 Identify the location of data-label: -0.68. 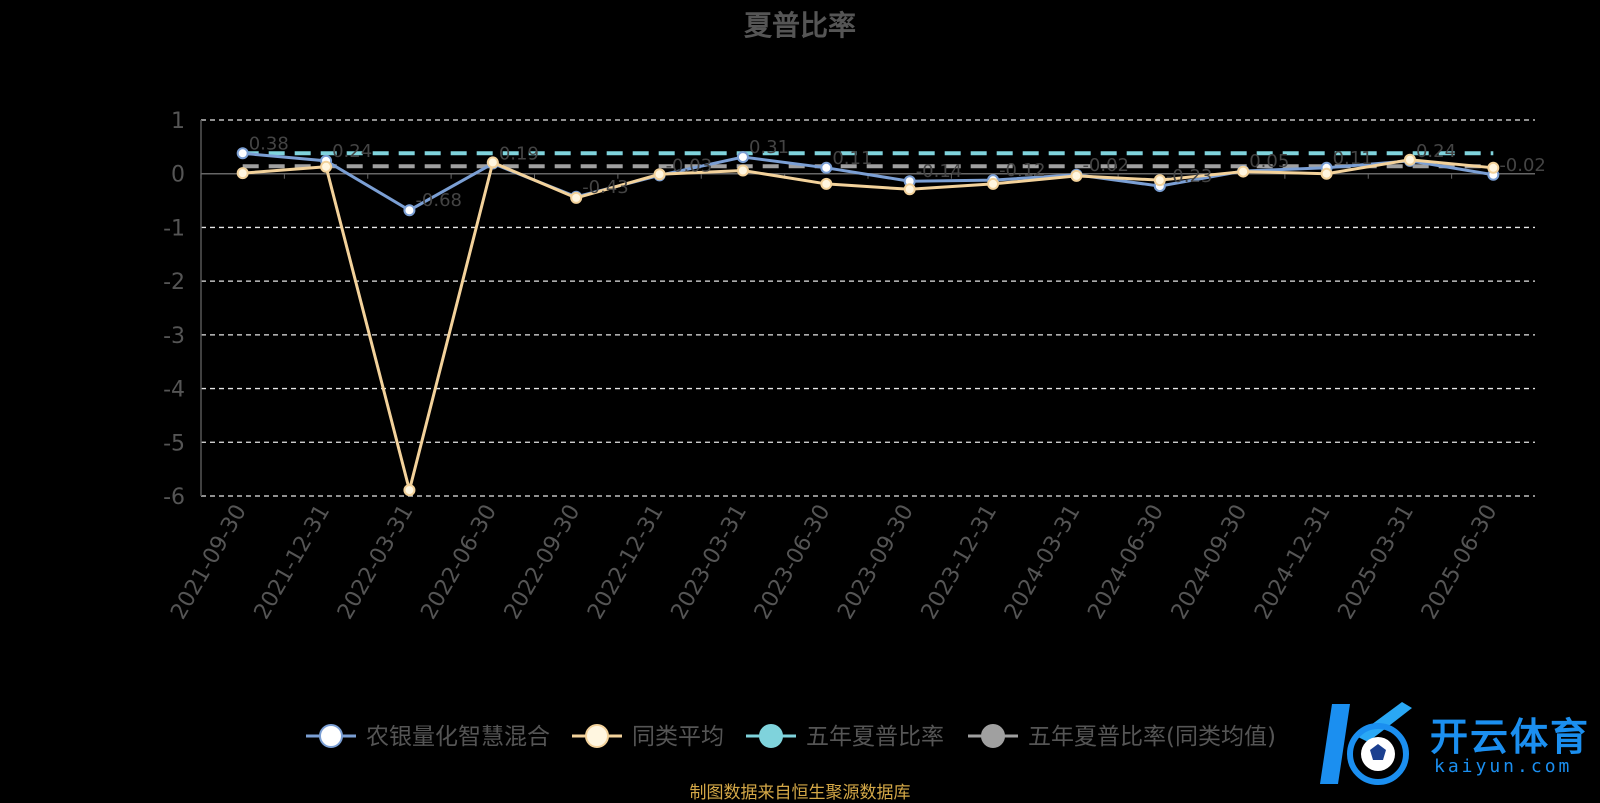
(438, 200).